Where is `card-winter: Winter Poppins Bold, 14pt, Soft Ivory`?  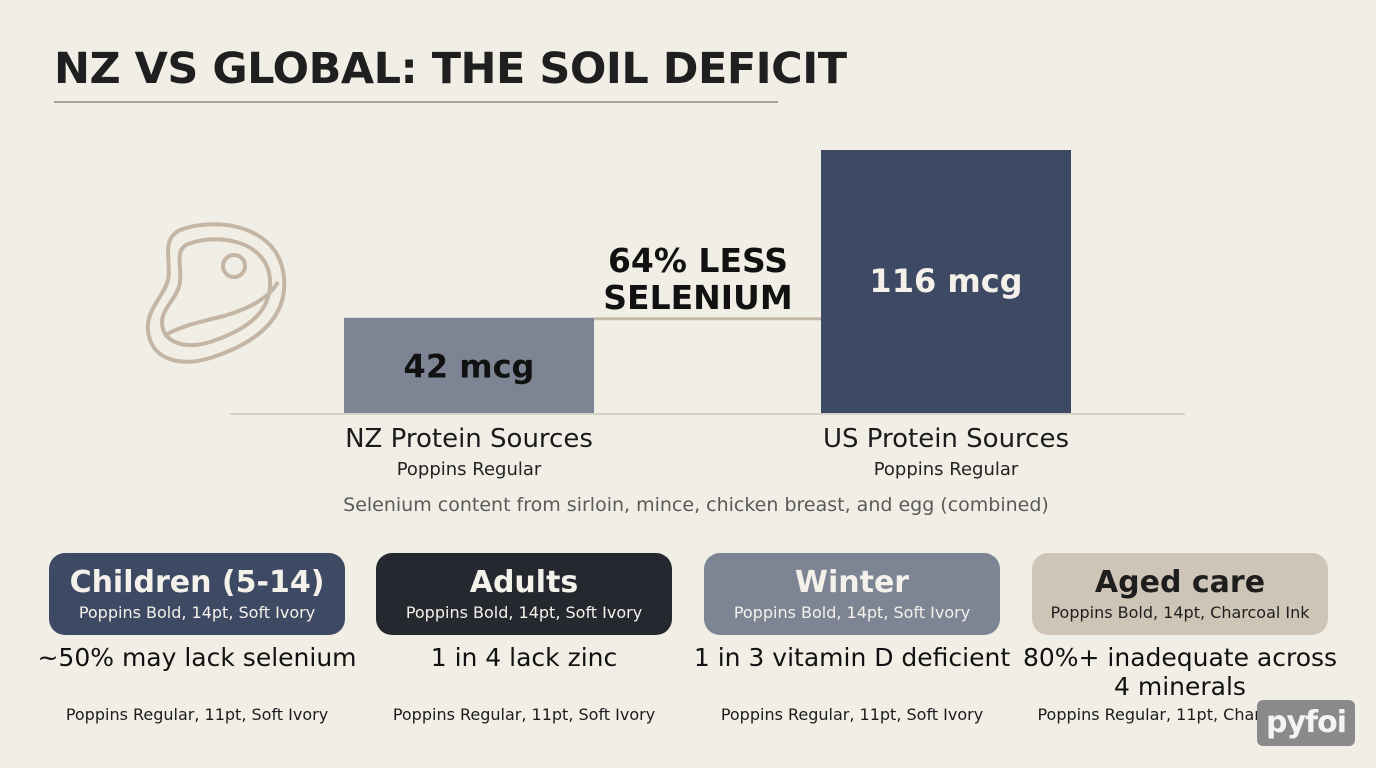 card-winter: Winter Poppins Bold, 14pt, Soft Ivory is located at coordinates (852, 594).